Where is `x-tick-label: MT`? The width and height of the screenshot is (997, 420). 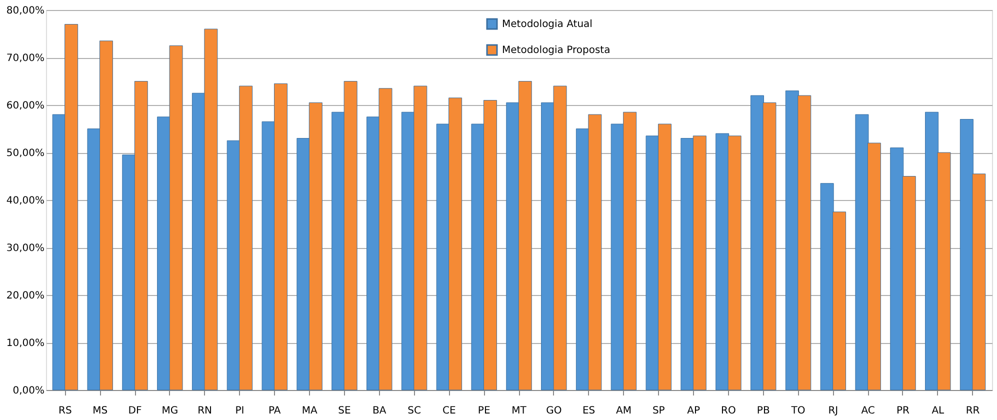
x-tick-label: MT is located at coordinates (520, 411).